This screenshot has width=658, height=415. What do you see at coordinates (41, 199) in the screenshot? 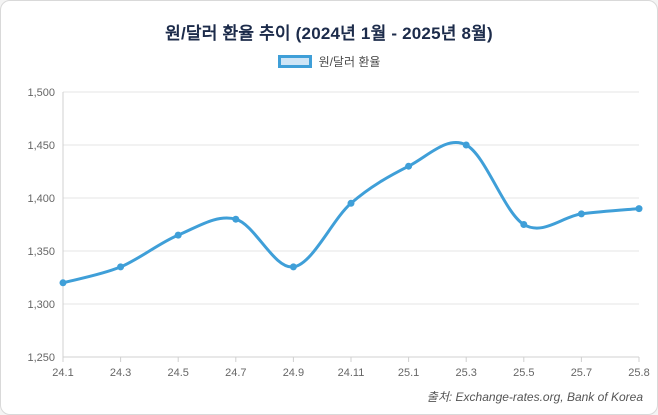
I see `y-axis-label: 1,400` at bounding box center [41, 199].